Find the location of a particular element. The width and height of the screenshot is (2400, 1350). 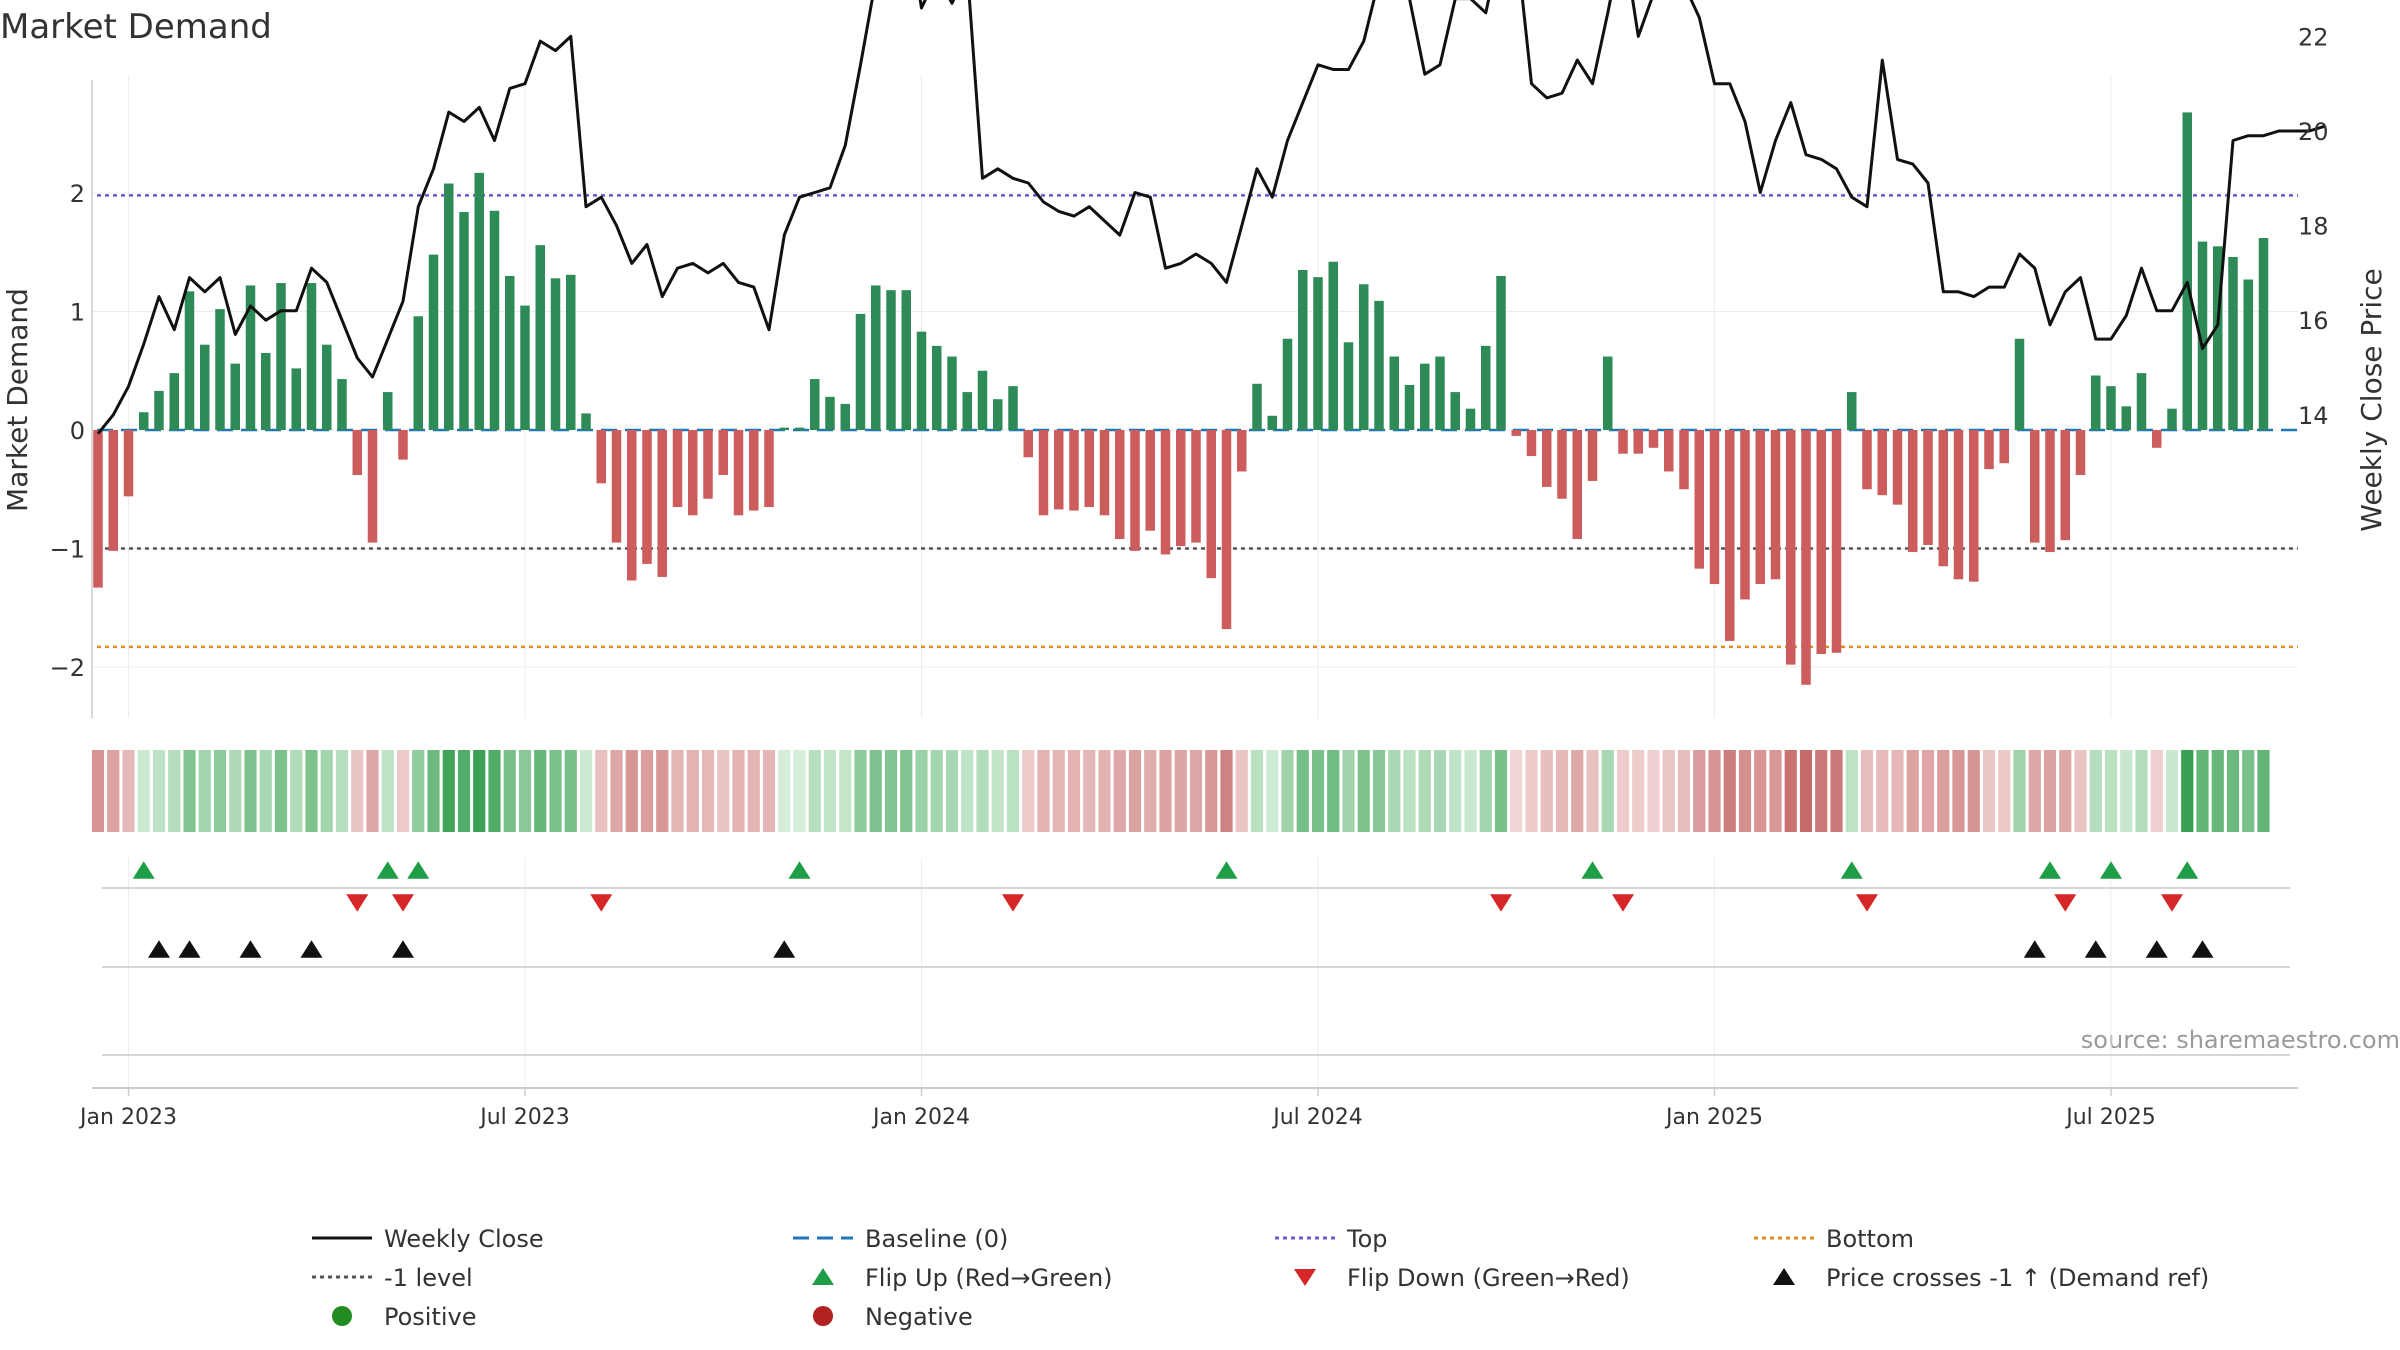

legend-label-flip-up: Flip Up (Red→Green) is located at coordinates (989, 1278).